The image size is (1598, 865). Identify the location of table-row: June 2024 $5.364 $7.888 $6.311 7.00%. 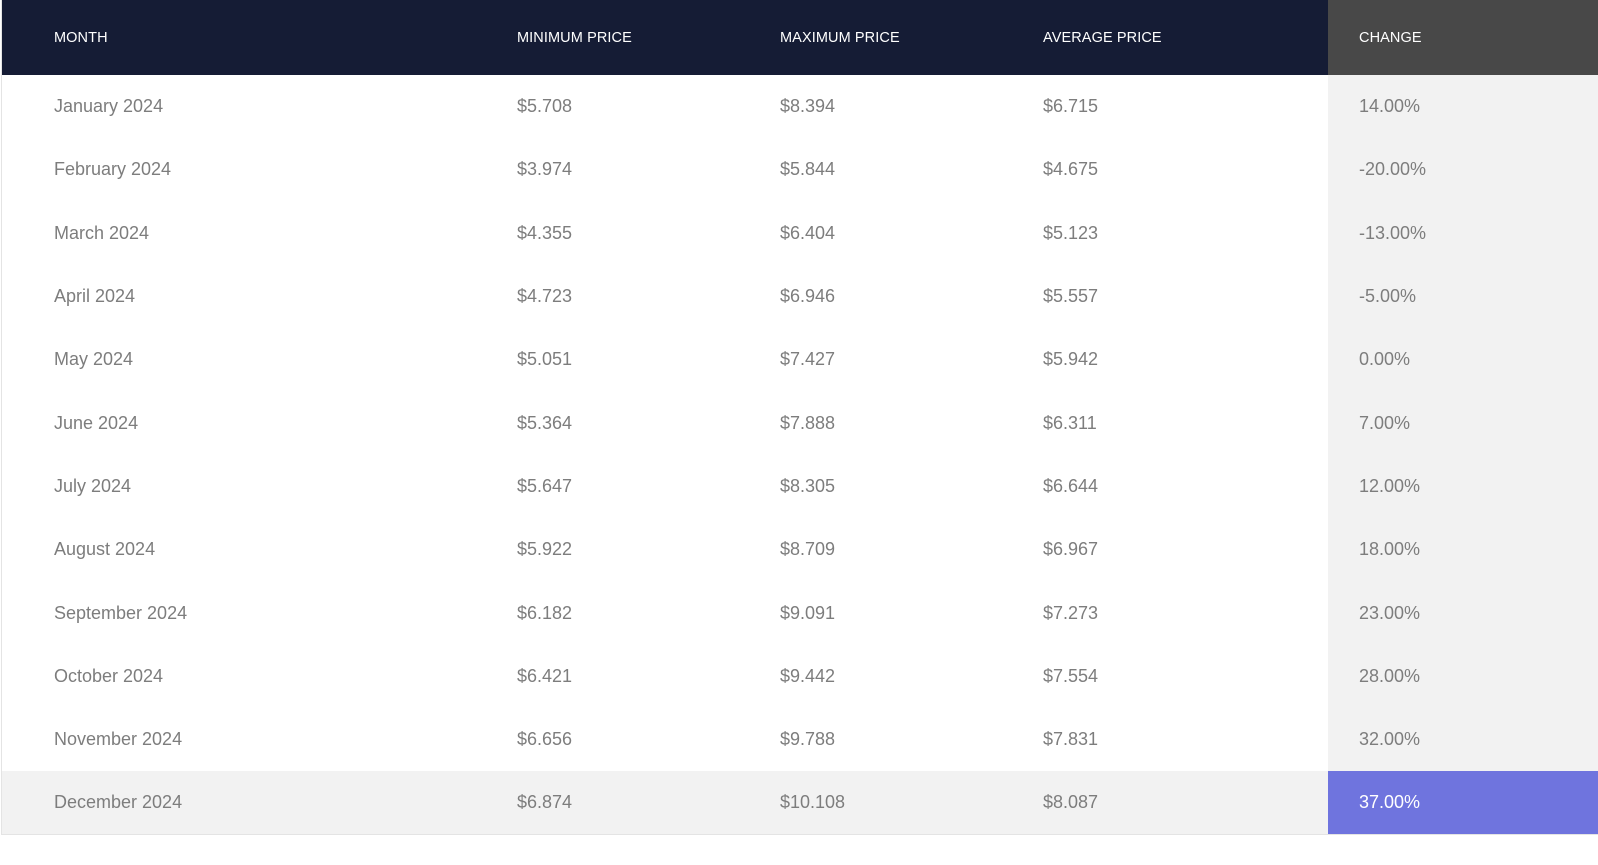
(800, 423).